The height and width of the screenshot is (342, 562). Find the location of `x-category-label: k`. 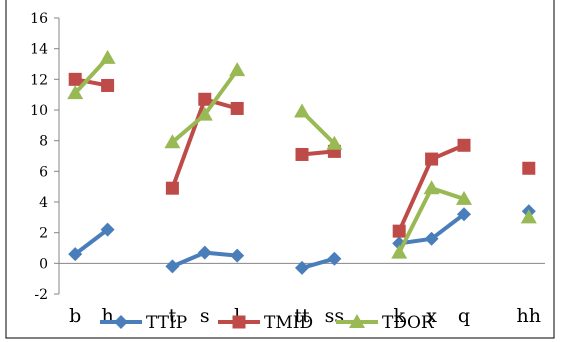

x-category-label: k is located at coordinates (399, 316).